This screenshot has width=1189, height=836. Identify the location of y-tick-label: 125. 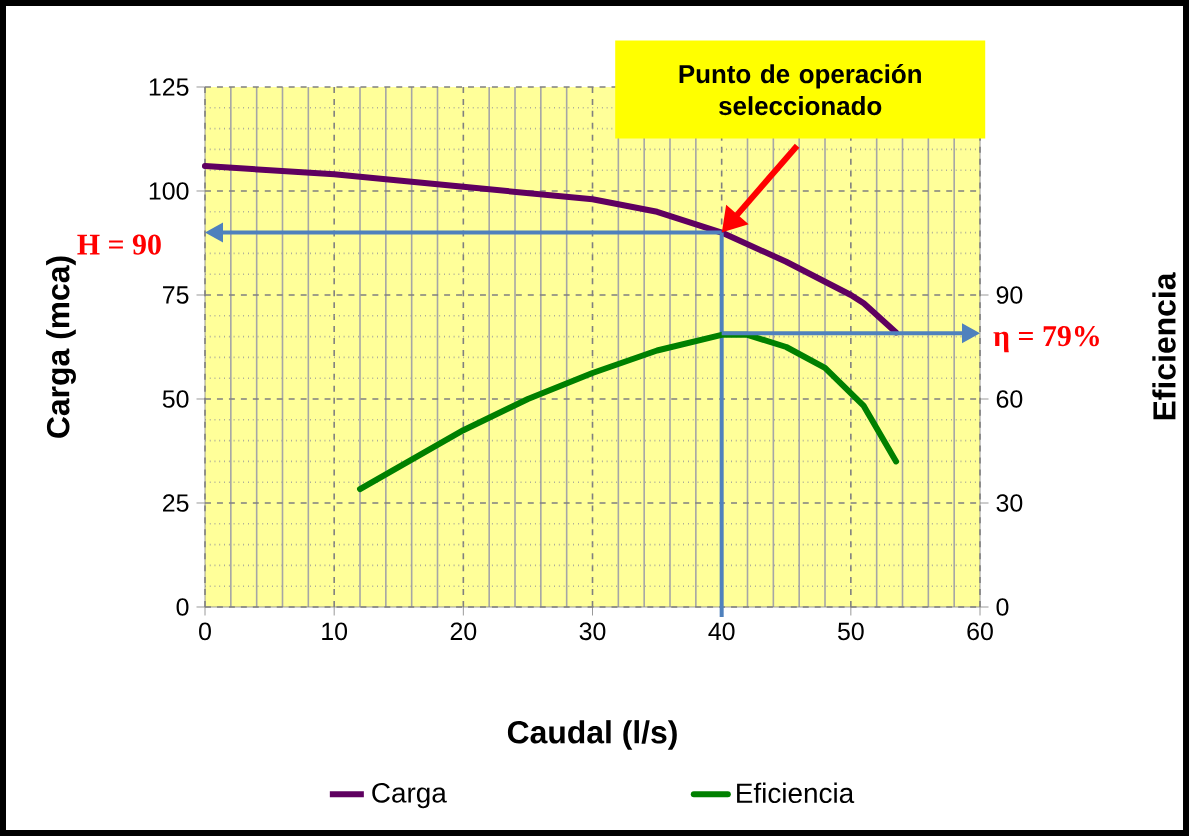
(169, 87).